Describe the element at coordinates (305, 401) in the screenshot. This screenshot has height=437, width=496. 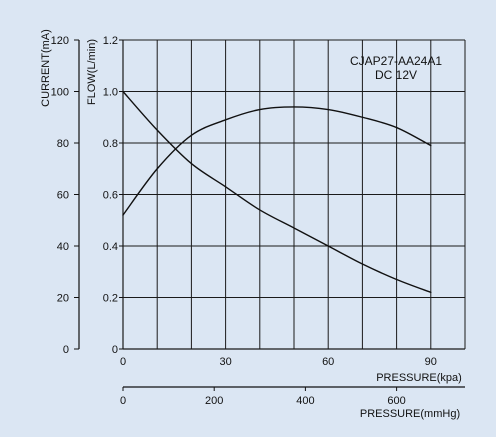
I see `x2-axis-tick-label: 400` at that location.